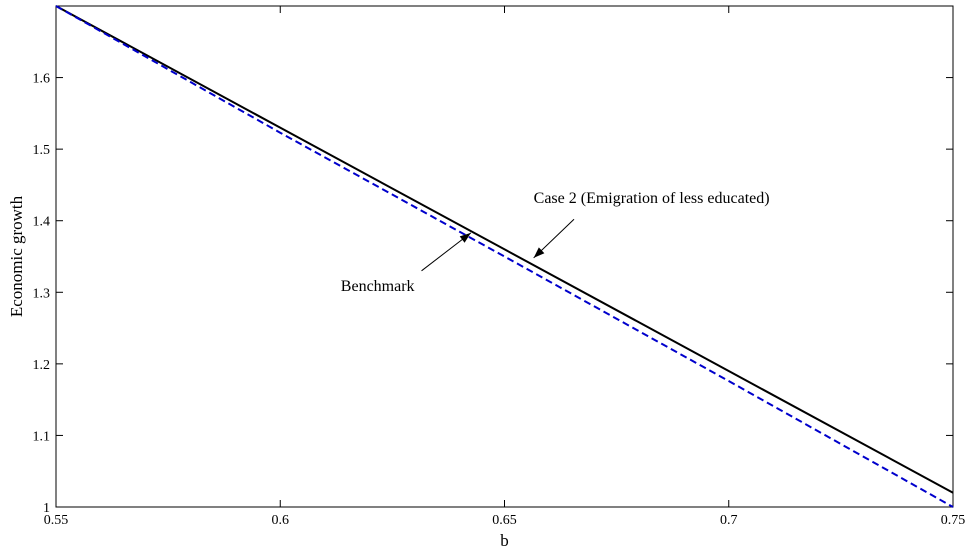 The width and height of the screenshot is (969, 550). Describe the element at coordinates (42, 79) in the screenshot. I see `y-tick-label: 1.6` at that location.